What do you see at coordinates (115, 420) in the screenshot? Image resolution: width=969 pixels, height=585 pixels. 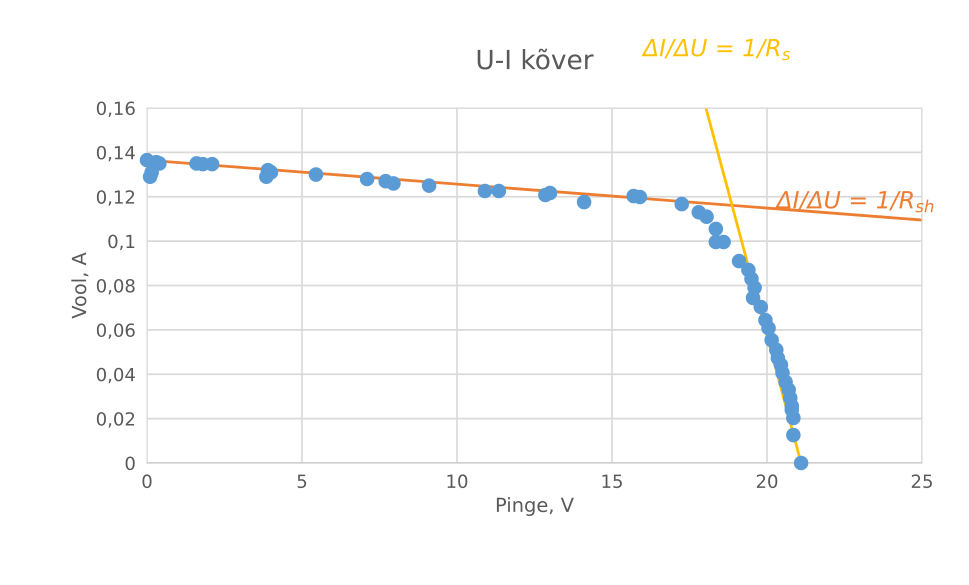 I see `y-tick-label: 0,02` at bounding box center [115, 420].